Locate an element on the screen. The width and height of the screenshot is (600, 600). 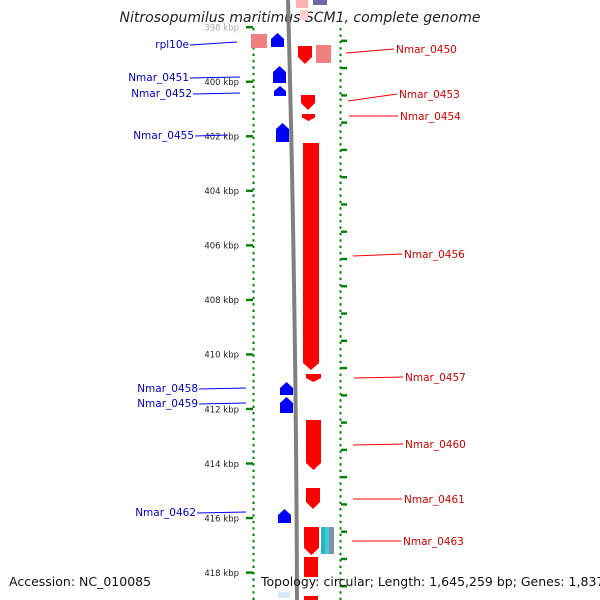
gene-label-nmar_0453: Nmar_0453 is located at coordinates (429, 95).